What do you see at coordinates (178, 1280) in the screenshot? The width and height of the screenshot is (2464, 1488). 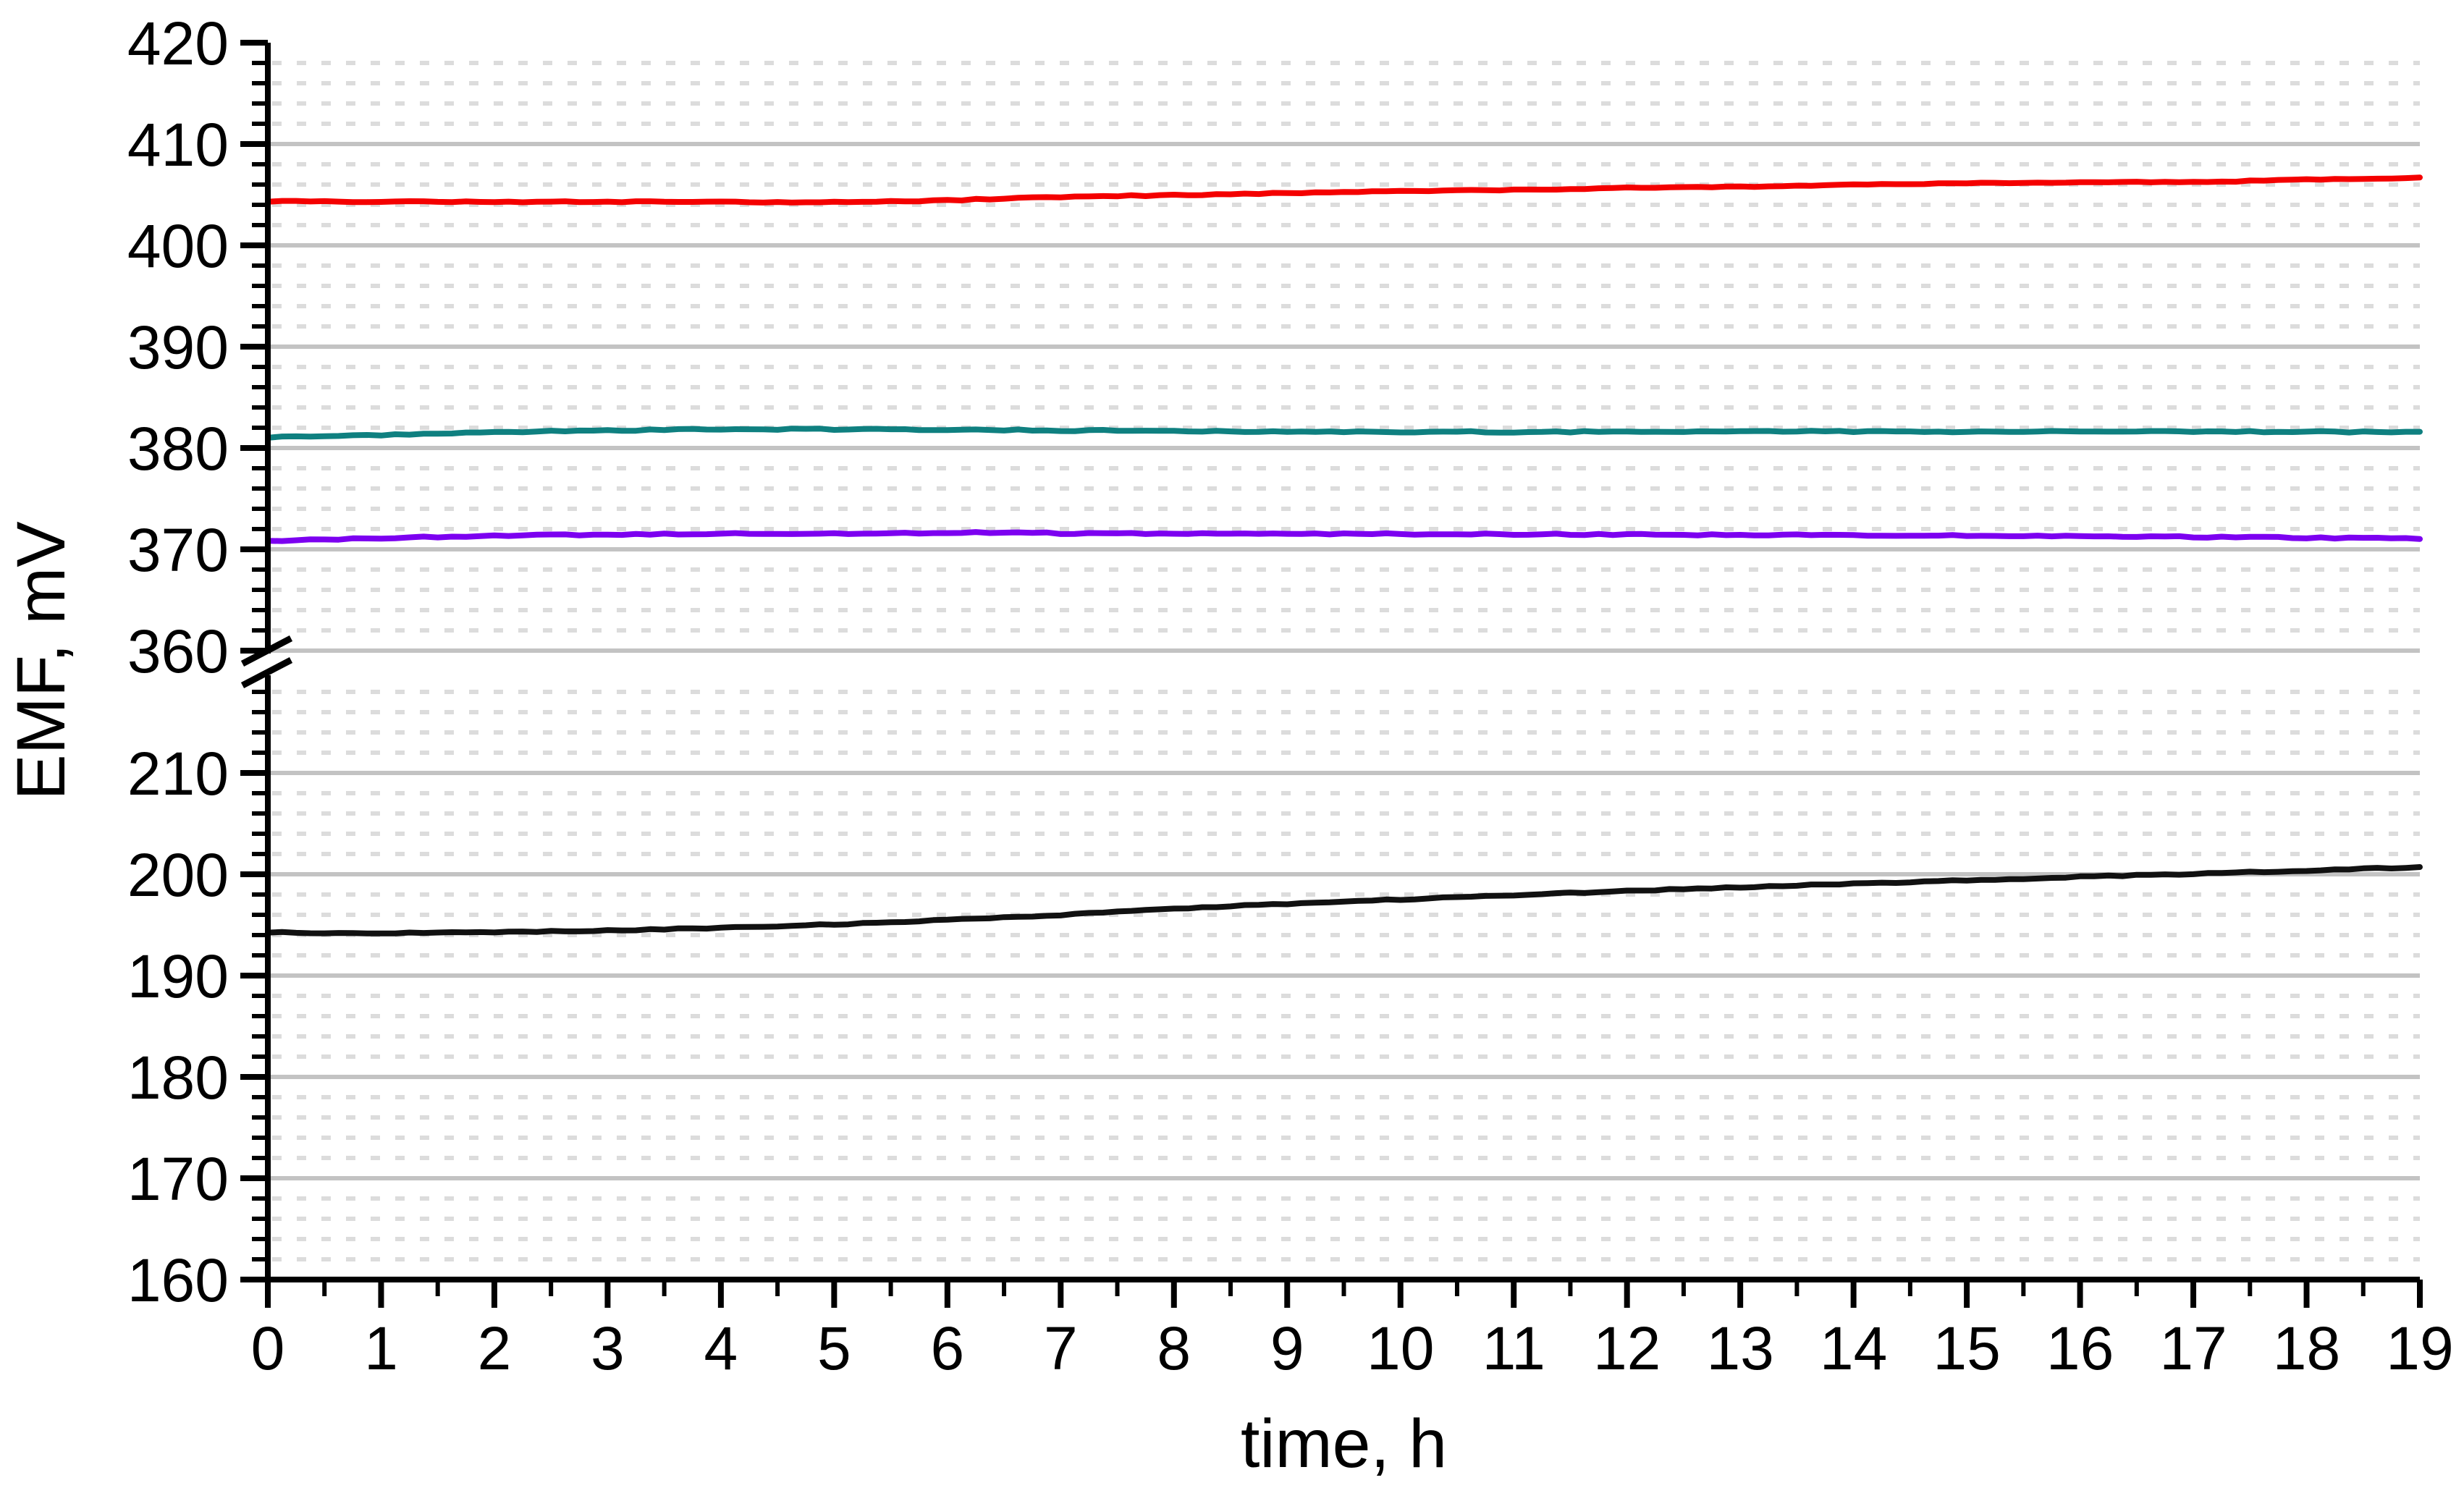 I see `y-tick-label: 160` at bounding box center [178, 1280].